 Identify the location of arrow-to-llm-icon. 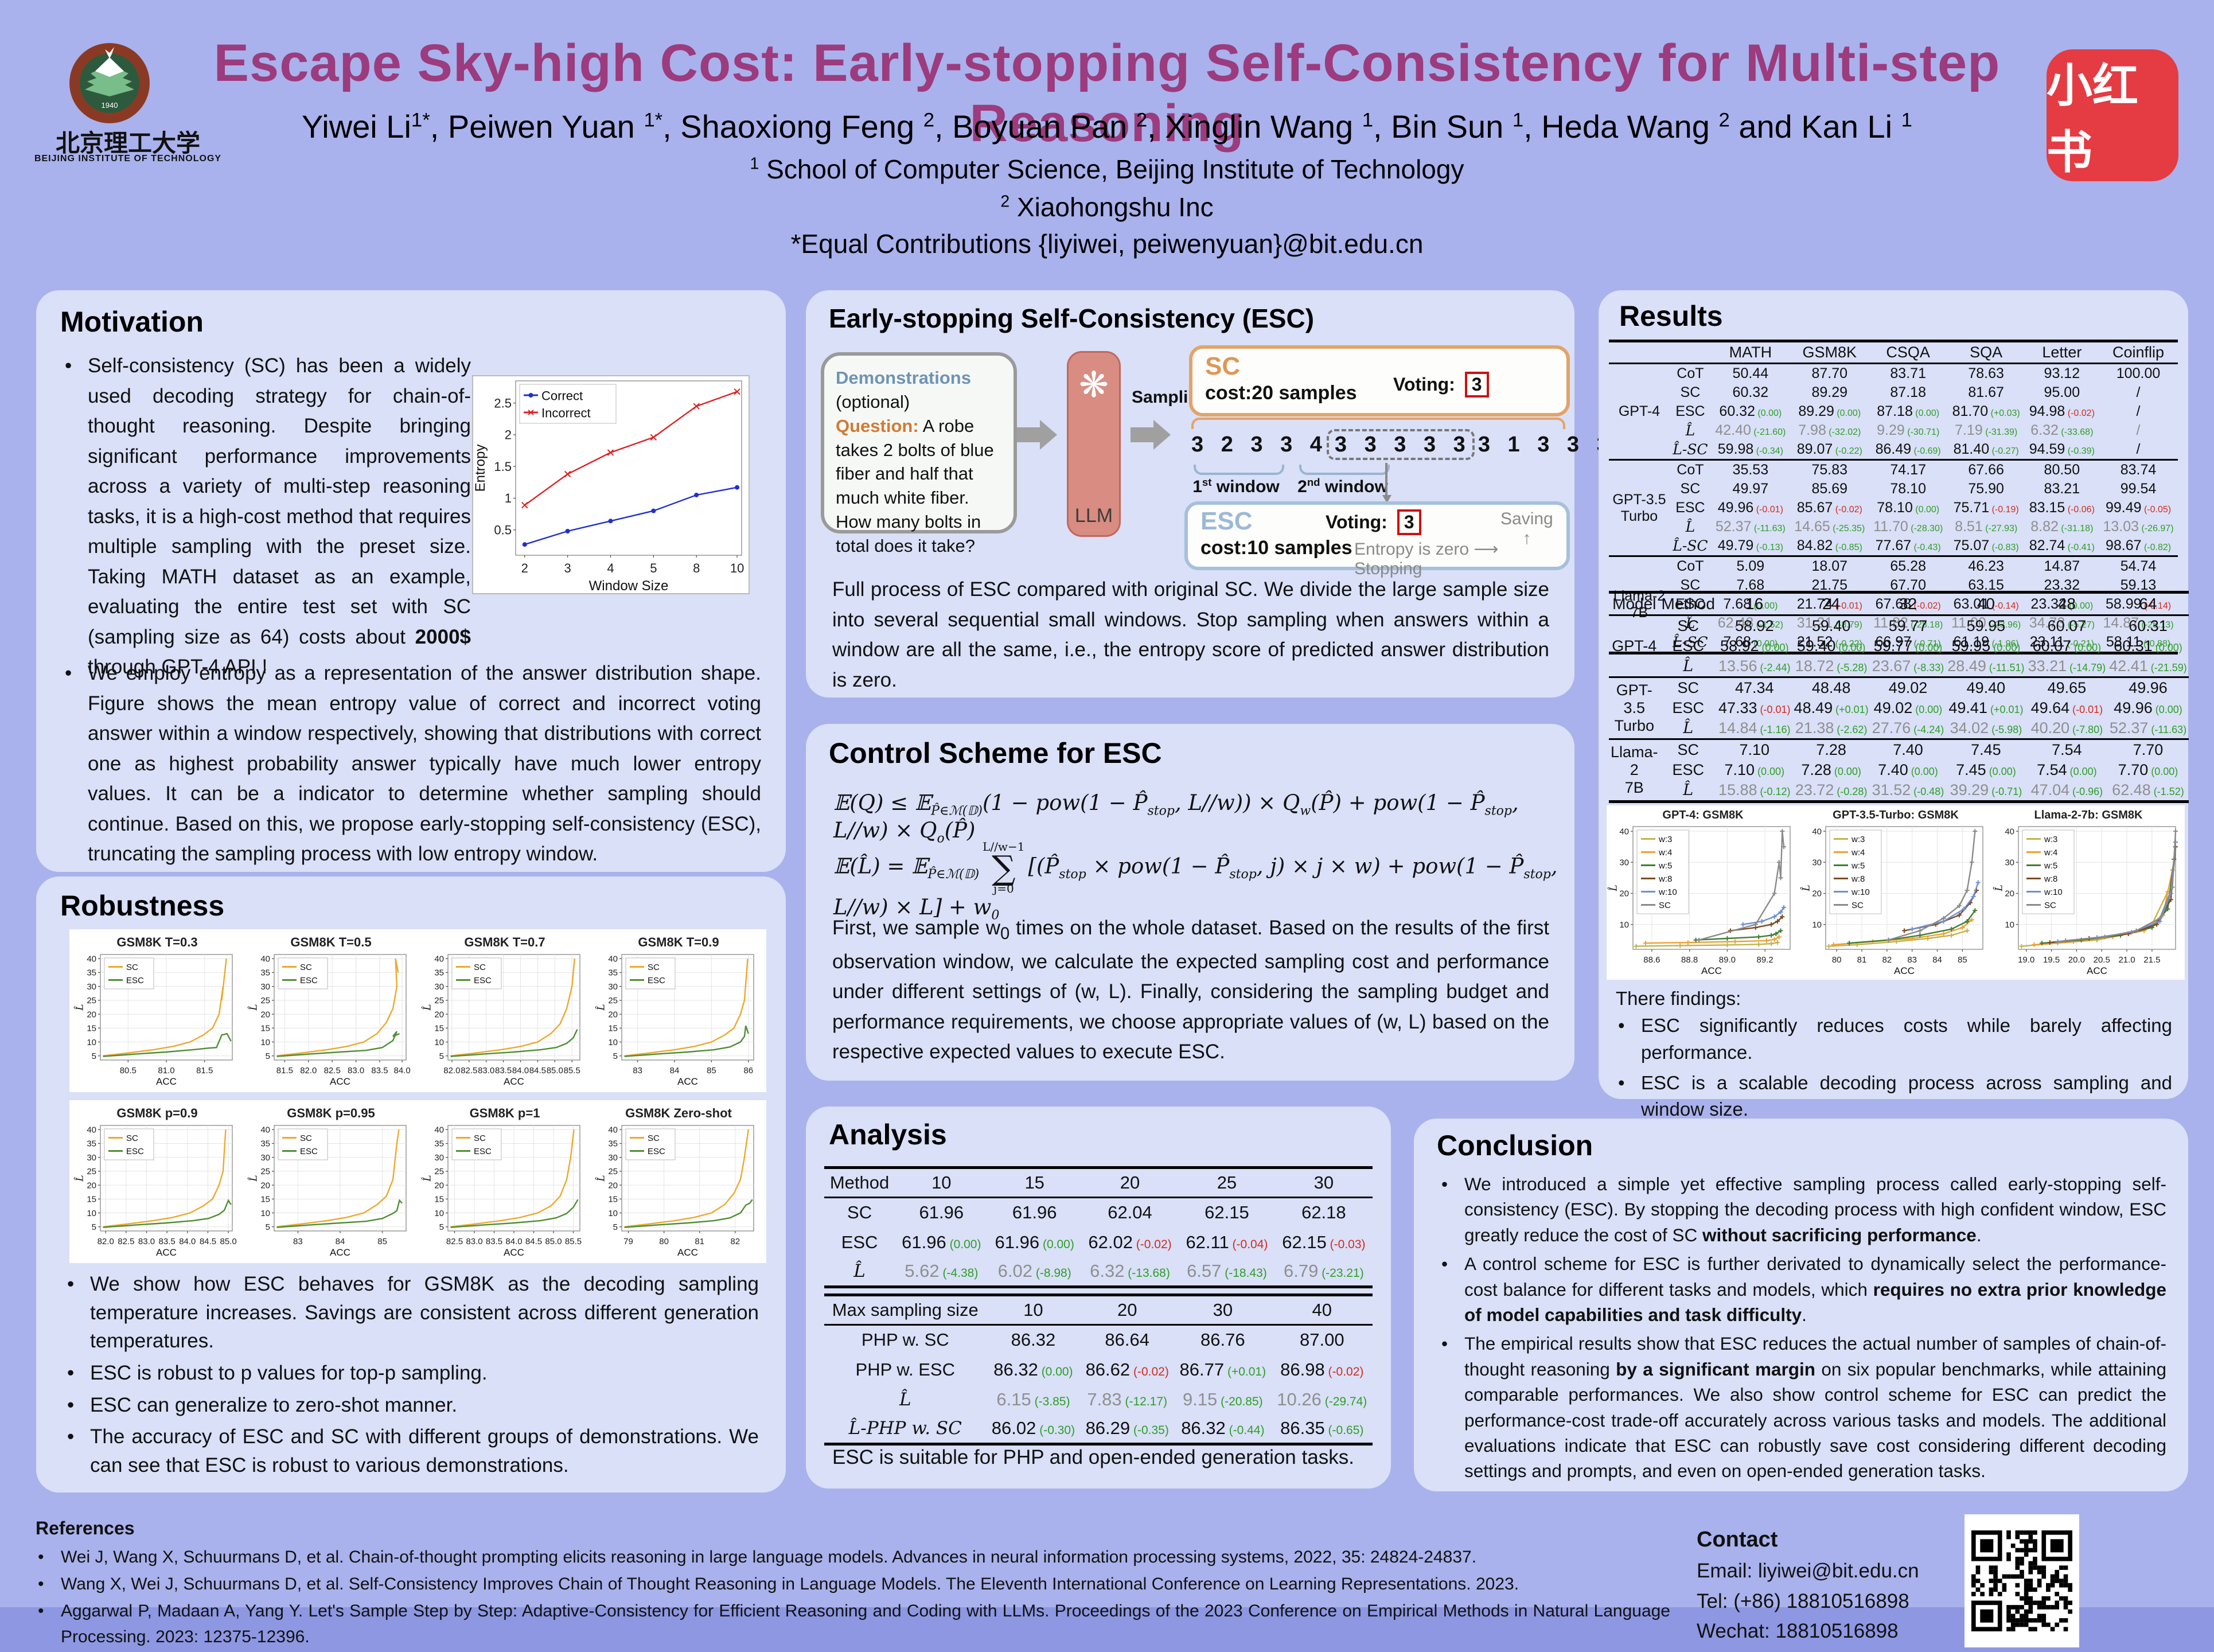
(1037, 435).